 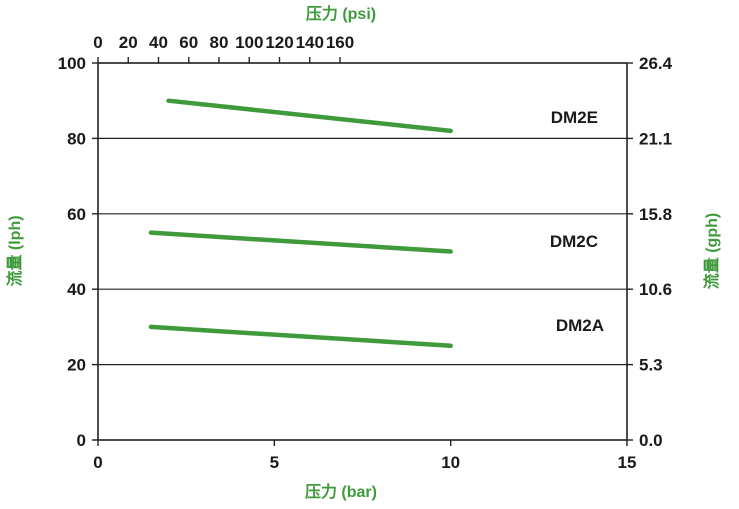 What do you see at coordinates (76, 138) in the screenshot?
I see `left-tick-label: 80` at bounding box center [76, 138].